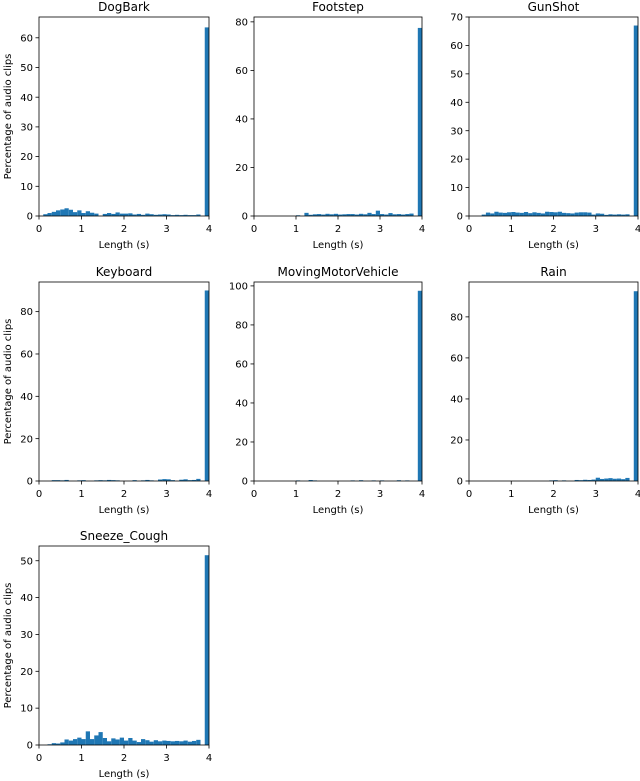 The height and width of the screenshot is (781, 640). Describe the element at coordinates (553, 272) in the screenshot. I see `chart-title: Rain` at that location.